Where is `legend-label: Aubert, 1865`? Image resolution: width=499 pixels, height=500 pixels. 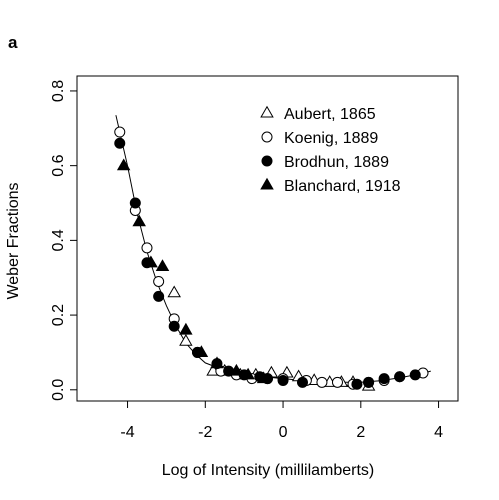
legend-label: Aubert, 1865 is located at coordinates (330, 114).